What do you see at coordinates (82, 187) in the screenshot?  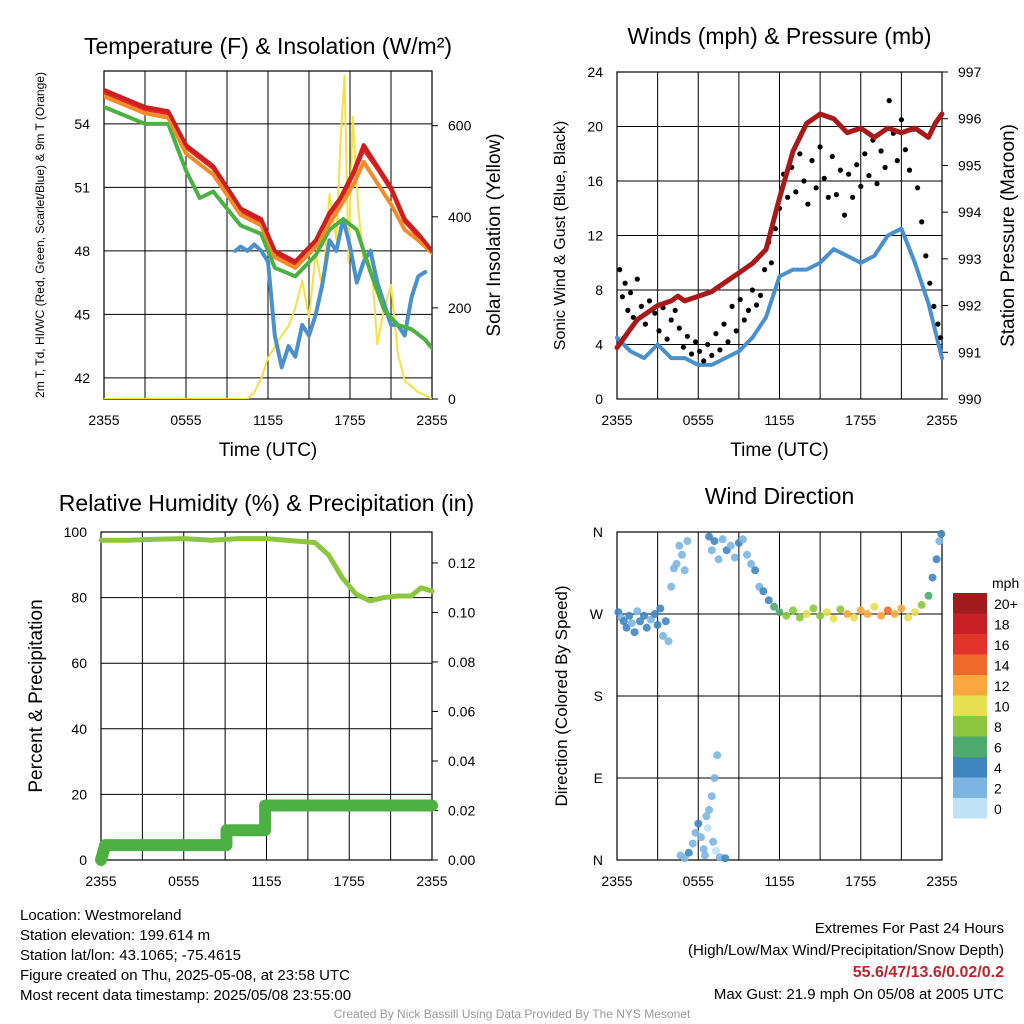 I see `y-tick-label: 51` at bounding box center [82, 187].